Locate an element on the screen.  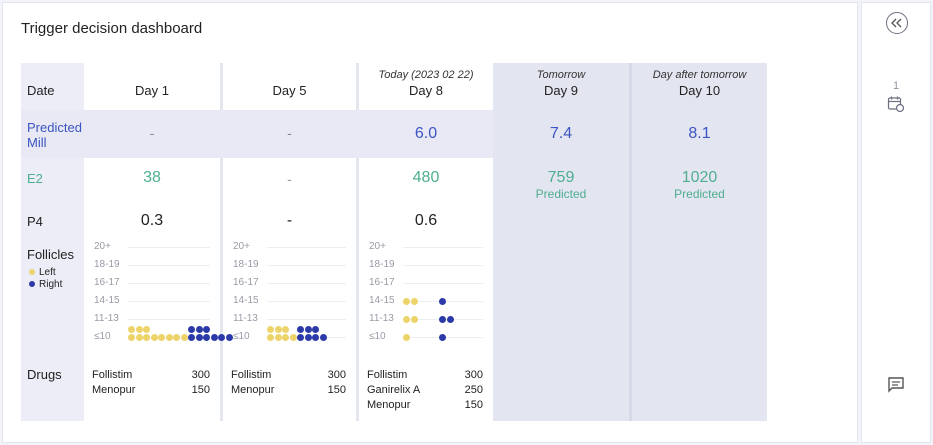
calendar-count: 1 is located at coordinates (896, 86).